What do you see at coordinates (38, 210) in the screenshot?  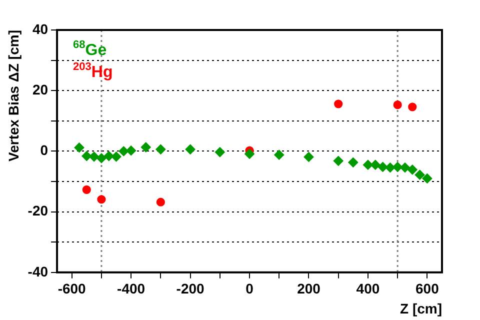 I see `y-tick-label: -20` at bounding box center [38, 210].